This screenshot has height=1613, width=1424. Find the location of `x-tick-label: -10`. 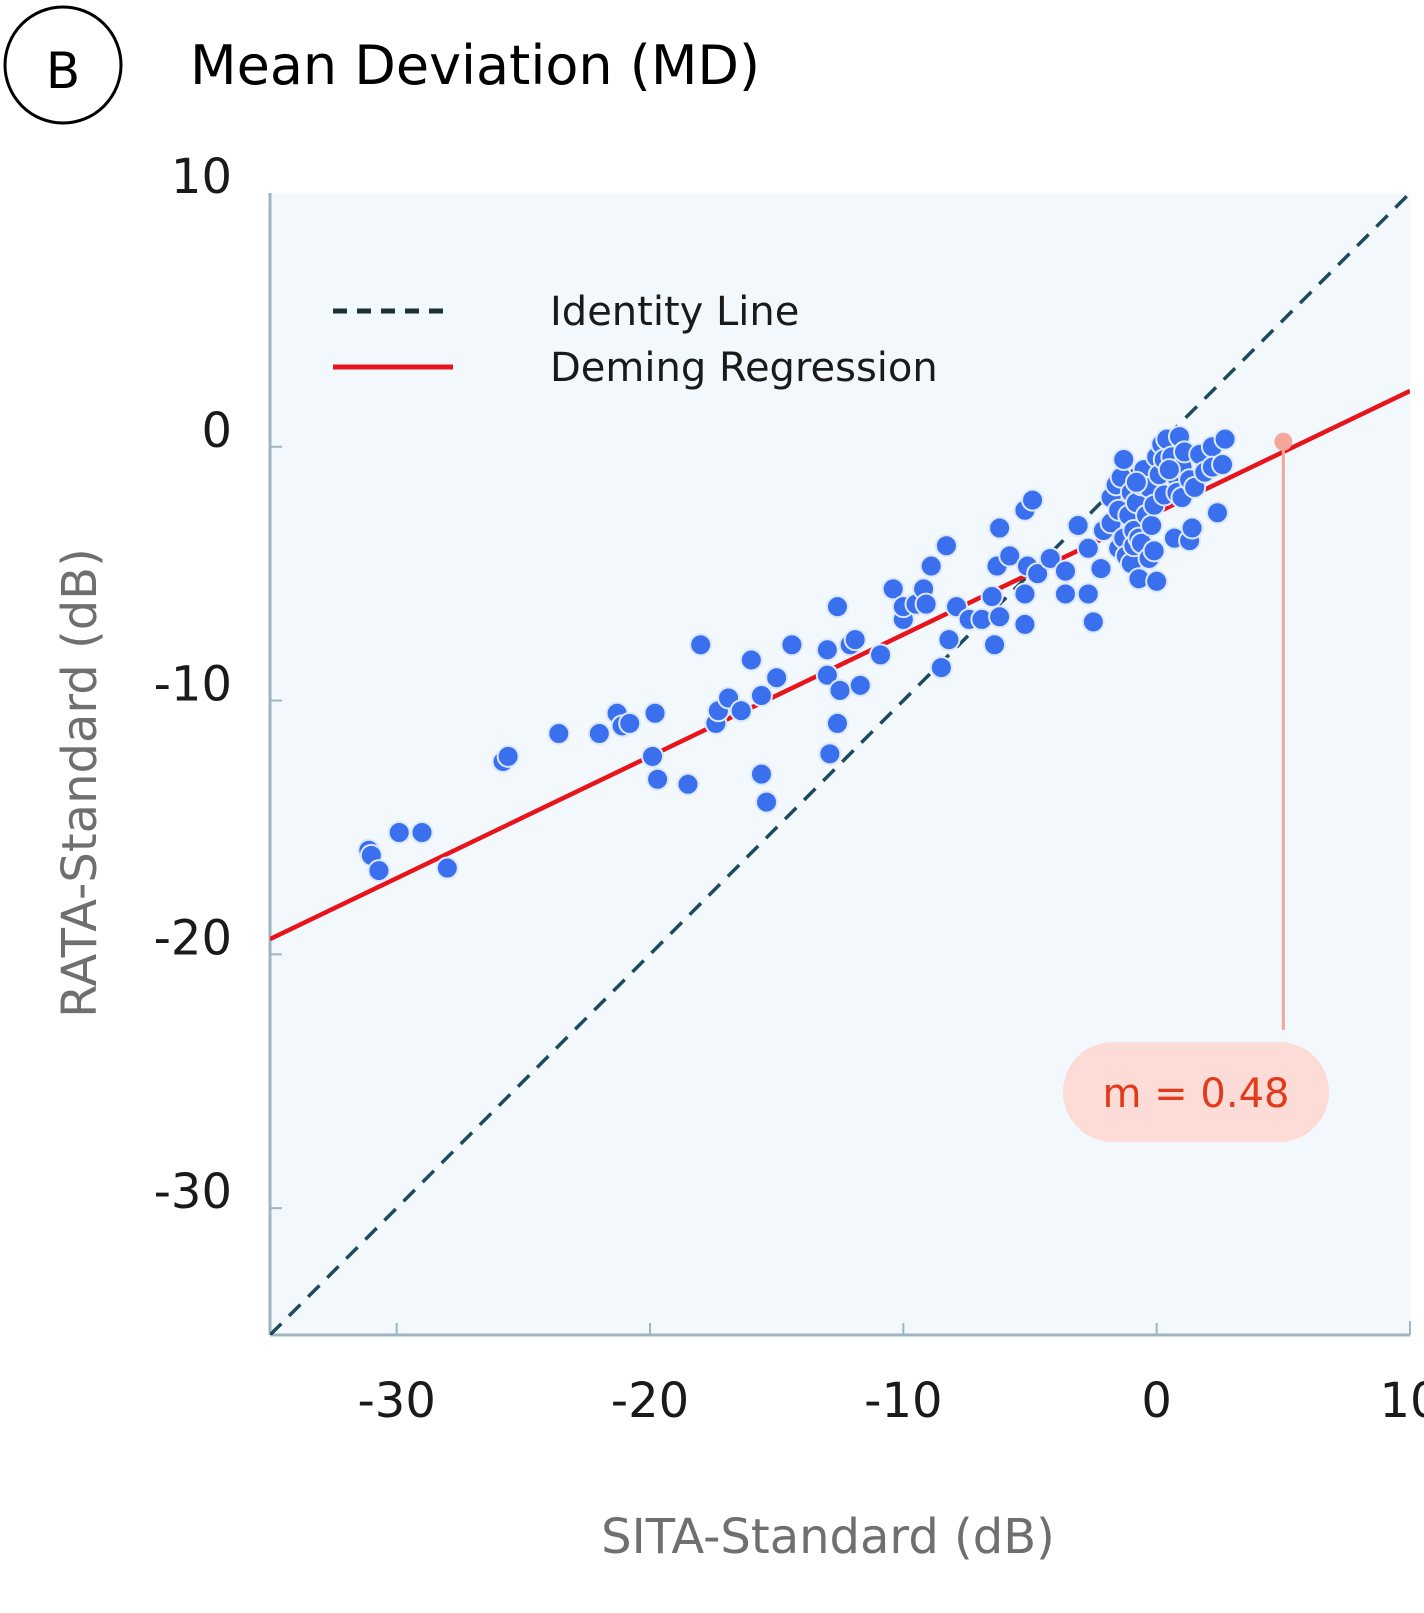

x-tick-label: -10 is located at coordinates (903, 1401).